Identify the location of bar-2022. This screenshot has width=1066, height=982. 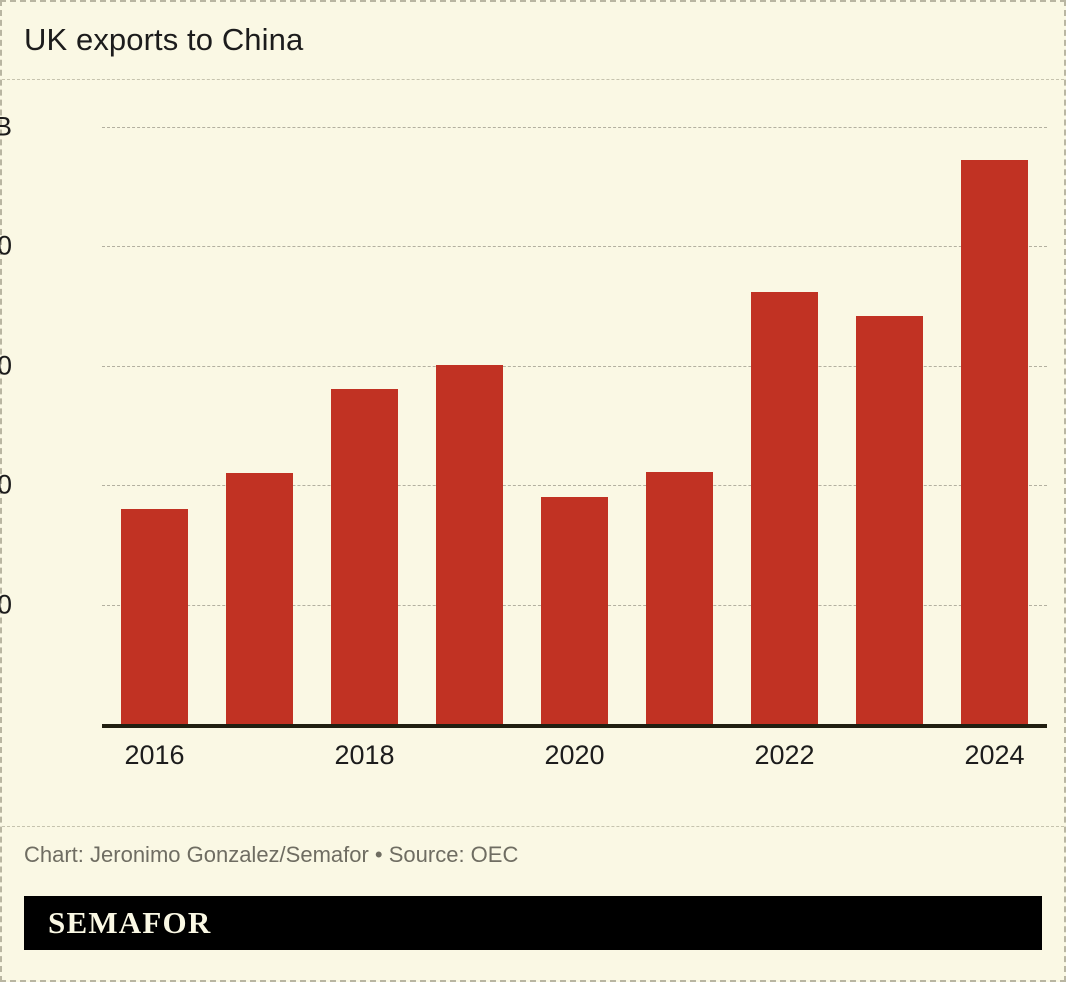
(784, 507).